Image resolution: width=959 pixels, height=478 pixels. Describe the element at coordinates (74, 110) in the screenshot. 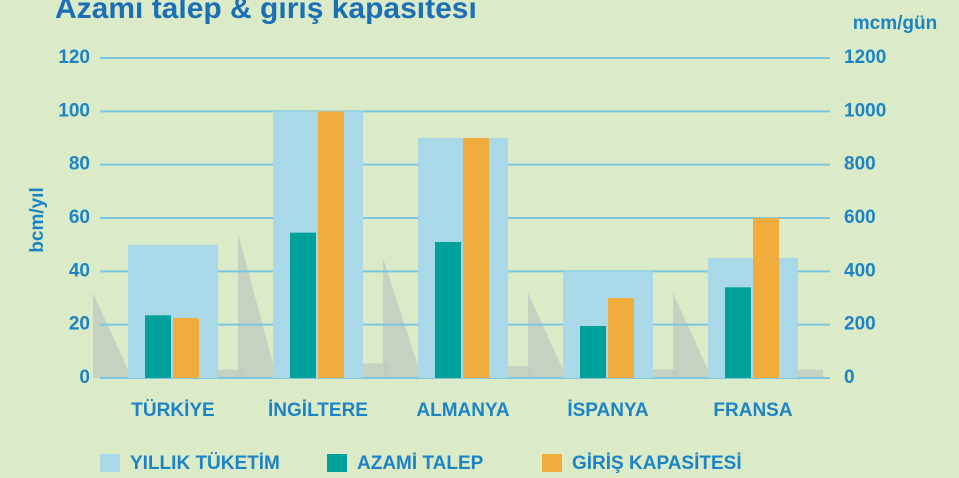

I see `y-tick-label: 100` at that location.